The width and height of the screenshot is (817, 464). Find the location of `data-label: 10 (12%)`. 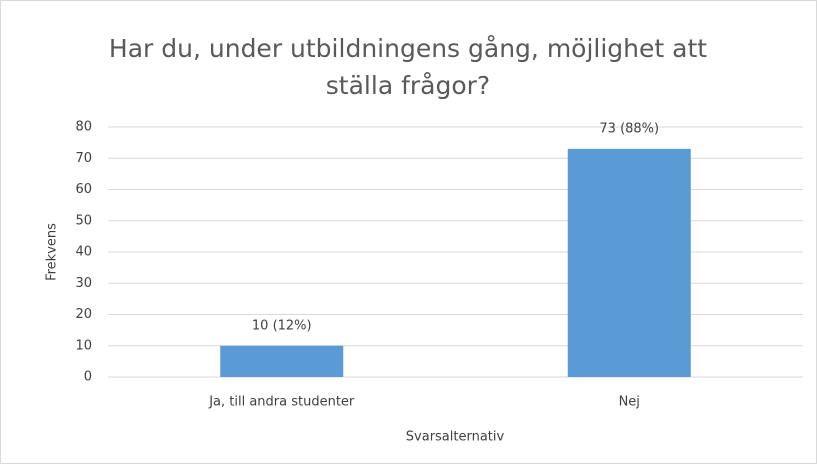

data-label: 10 (12%) is located at coordinates (282, 325).